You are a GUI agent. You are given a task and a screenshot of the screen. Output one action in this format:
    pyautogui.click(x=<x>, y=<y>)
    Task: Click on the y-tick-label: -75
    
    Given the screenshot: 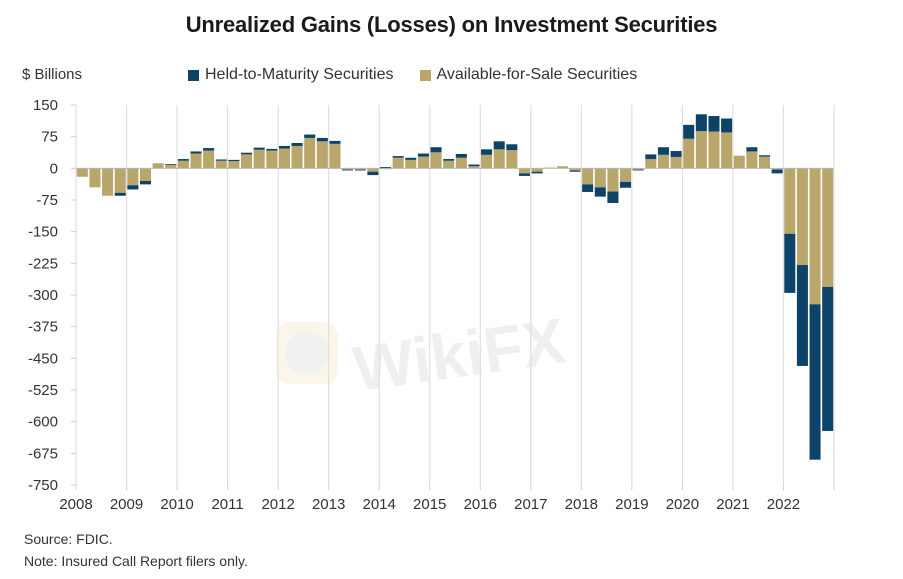 What is the action you would take?
    pyautogui.click(x=47, y=200)
    